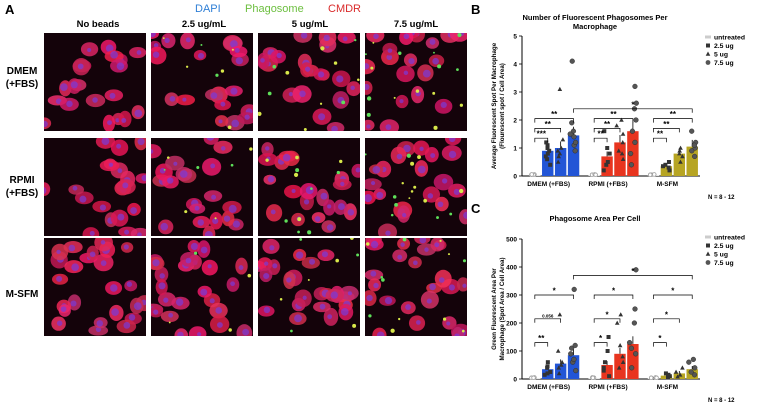 This screenshot has width=760, height=407. I want to click on y-tick-label: 1, so click(515, 149).